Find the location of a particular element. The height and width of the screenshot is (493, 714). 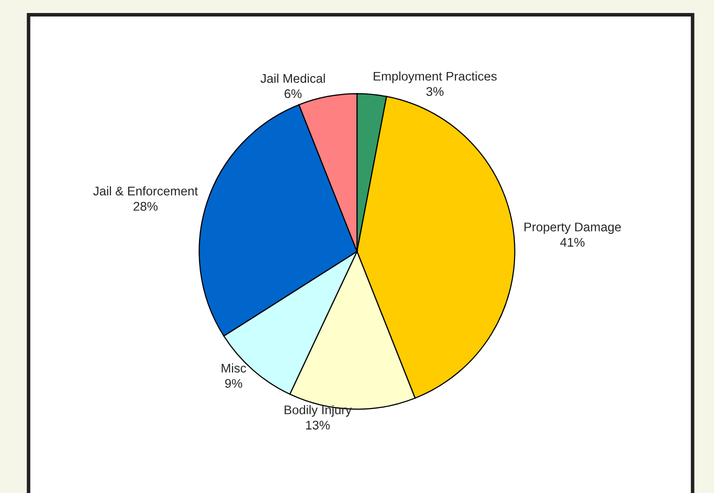

slice-label: Property Damage is located at coordinates (572, 228).